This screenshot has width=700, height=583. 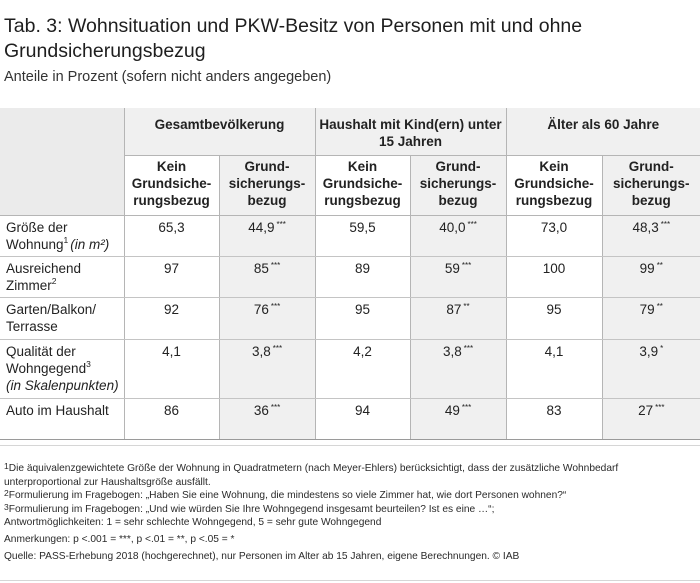 I want to click on cell-value: 87, so click(x=454, y=309).